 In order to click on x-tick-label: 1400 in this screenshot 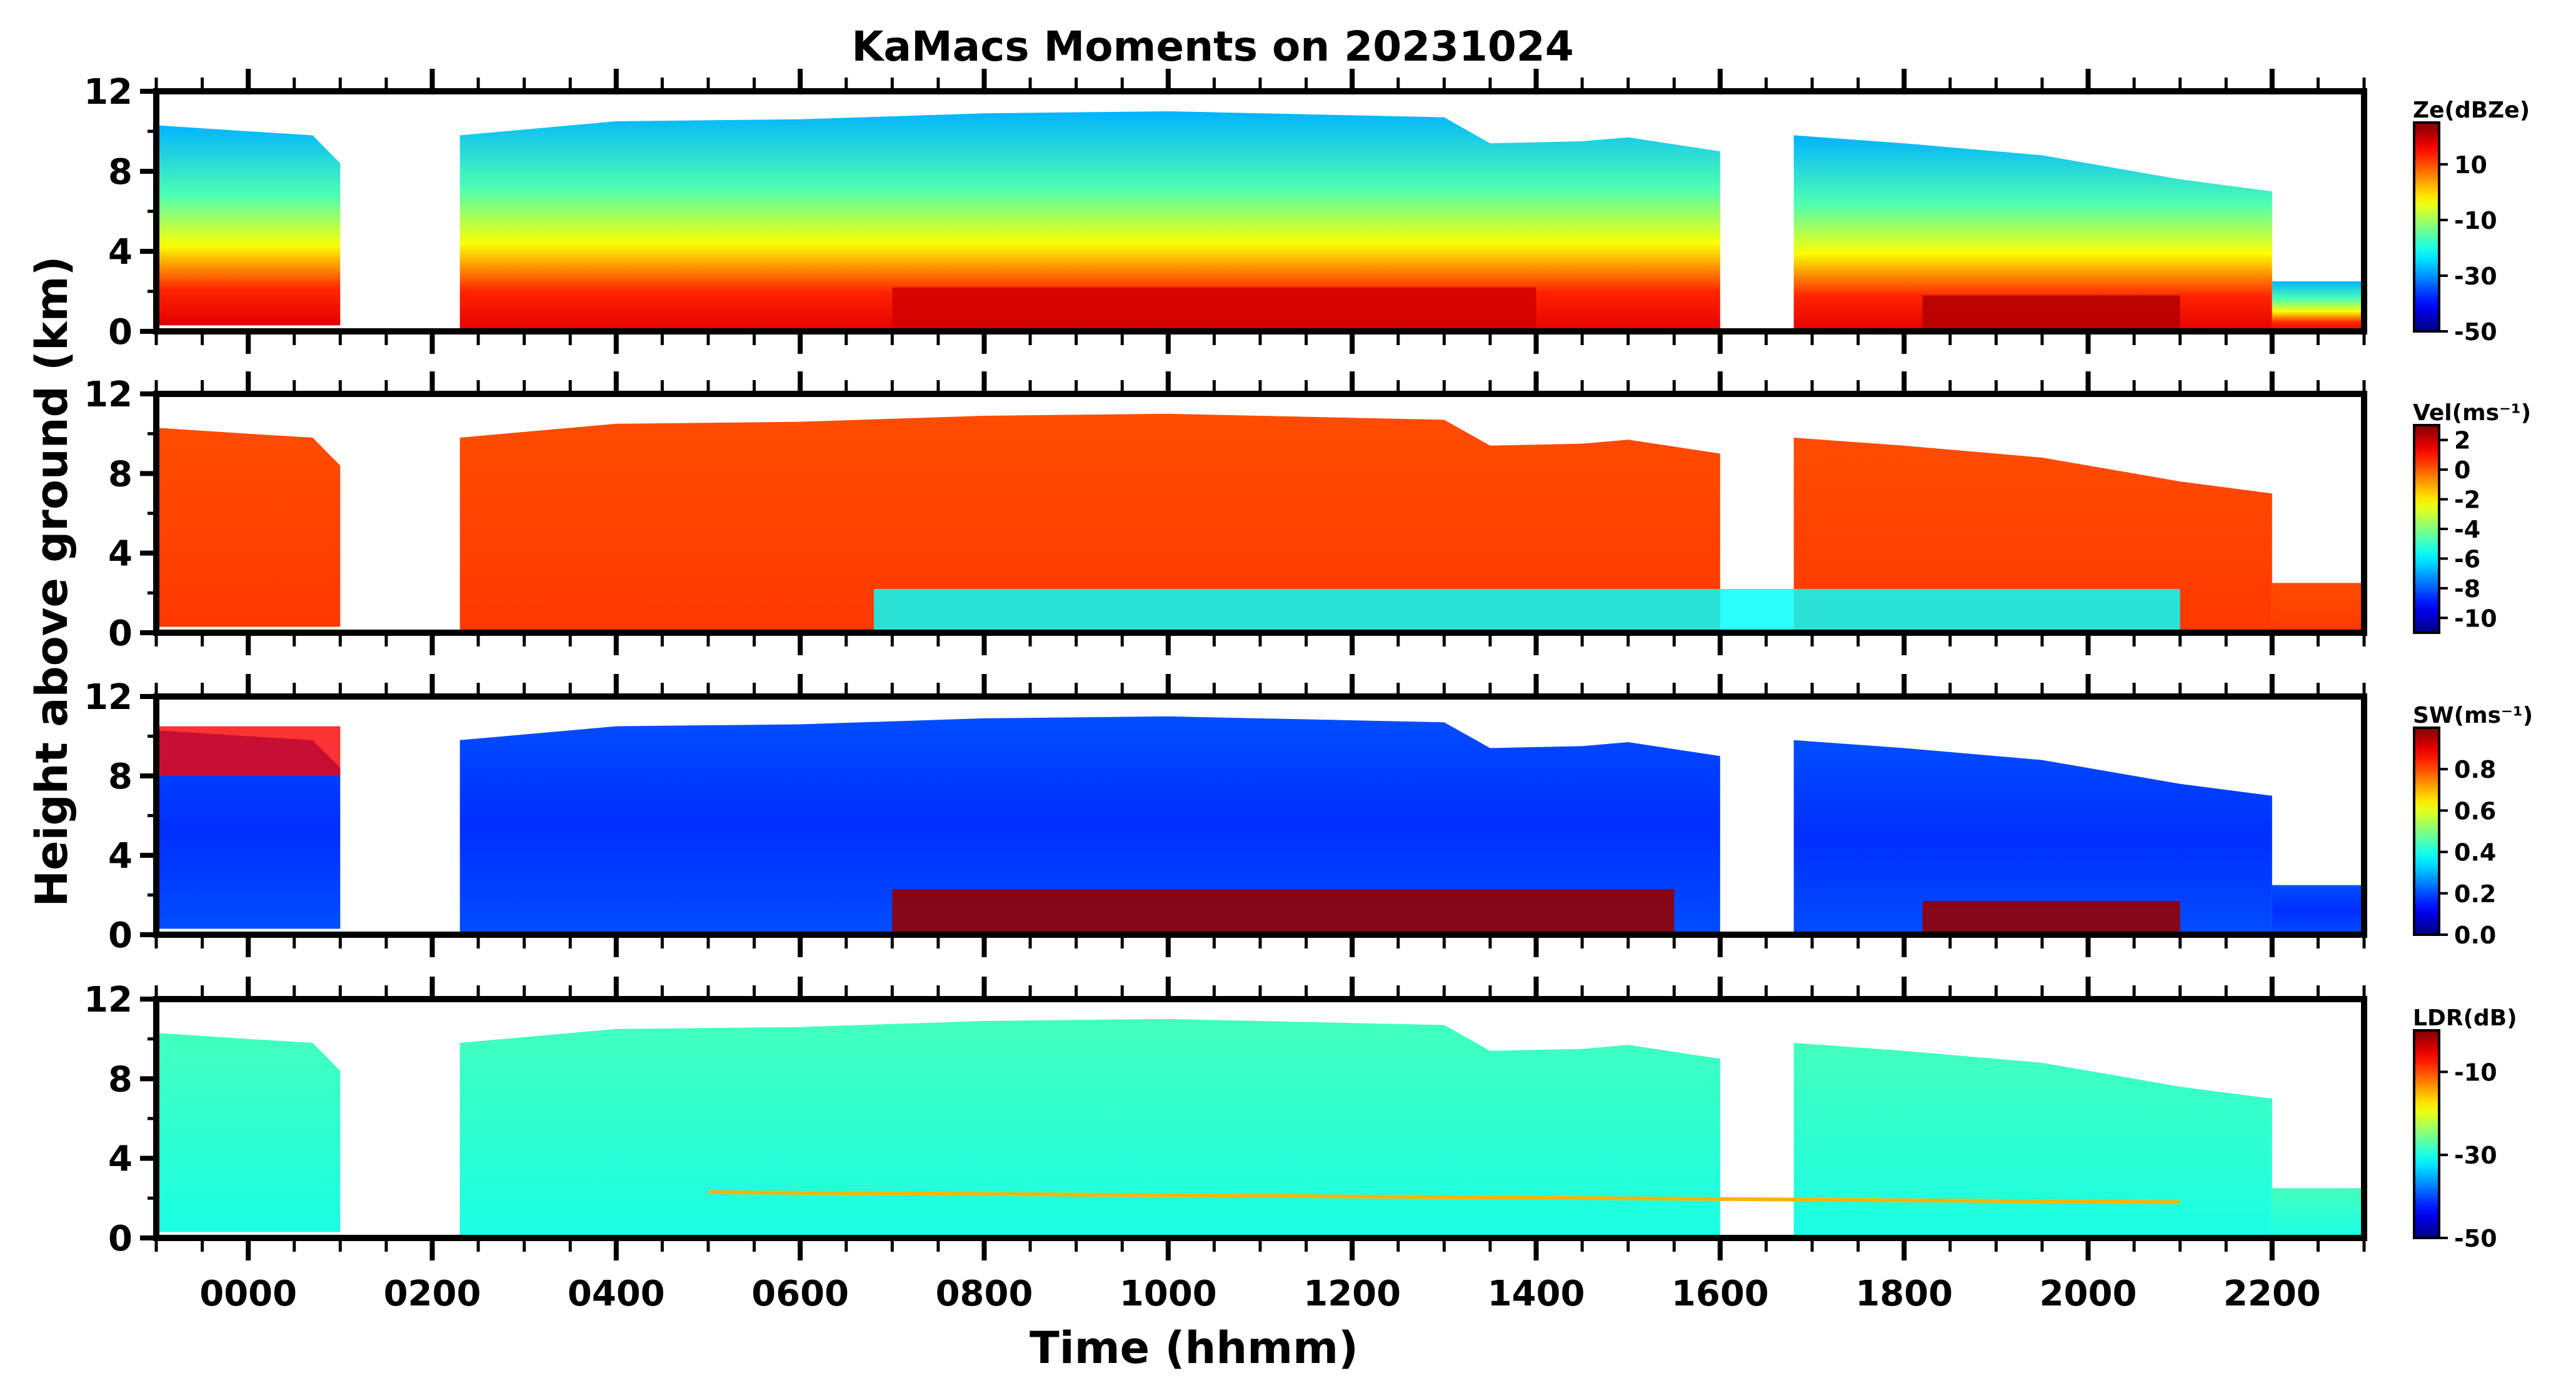, I will do `click(1536, 1294)`.